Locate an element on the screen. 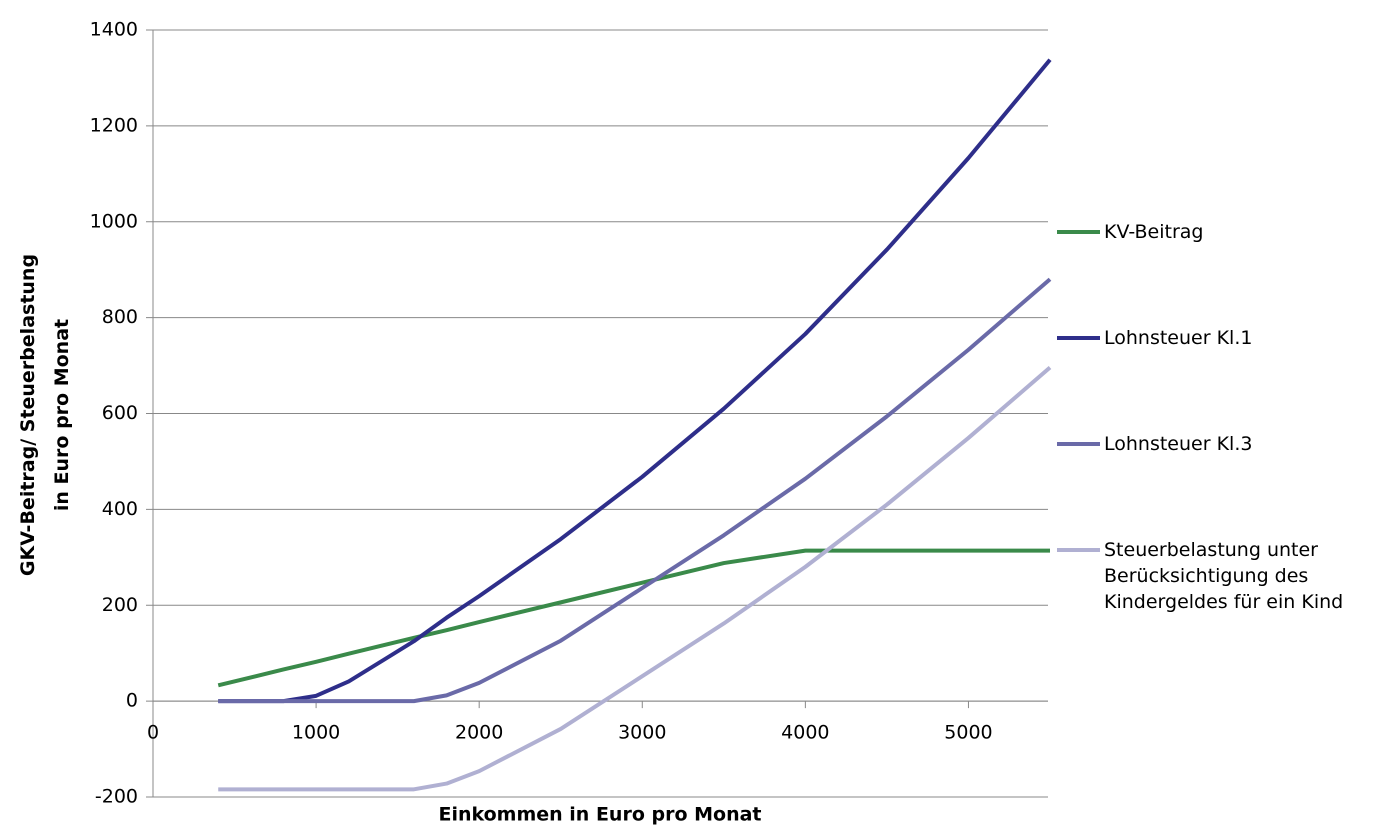 The width and height of the screenshot is (1391, 830). x-tick-label: 3000 is located at coordinates (642, 733).